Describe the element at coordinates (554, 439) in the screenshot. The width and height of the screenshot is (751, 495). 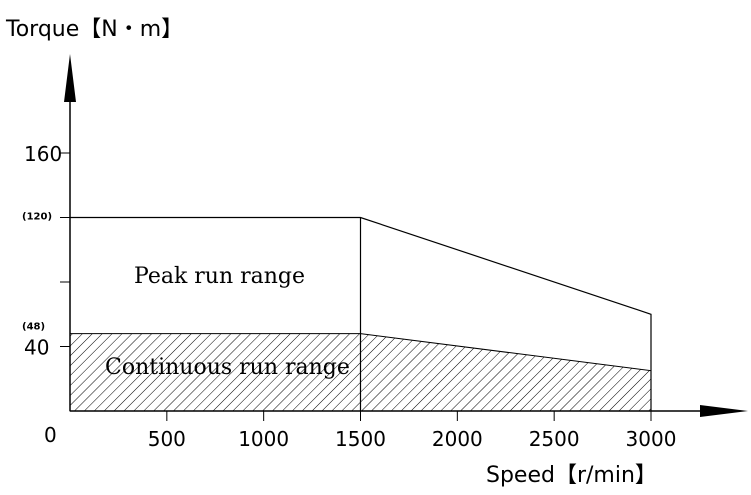
I see `x-tick-label: 2500` at that location.